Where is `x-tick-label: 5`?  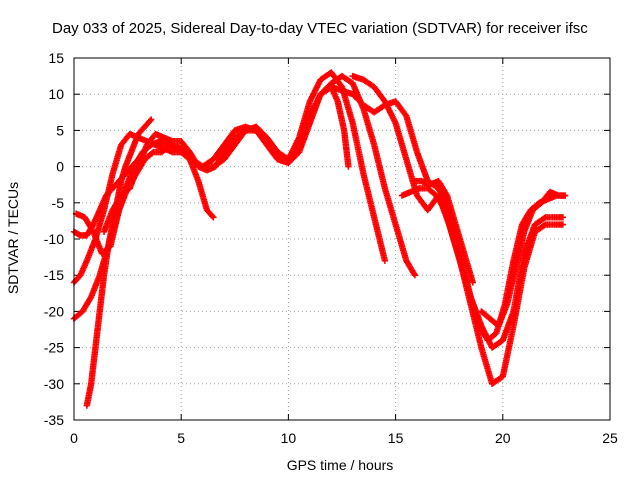
x-tick-label: 5 is located at coordinates (181, 438).